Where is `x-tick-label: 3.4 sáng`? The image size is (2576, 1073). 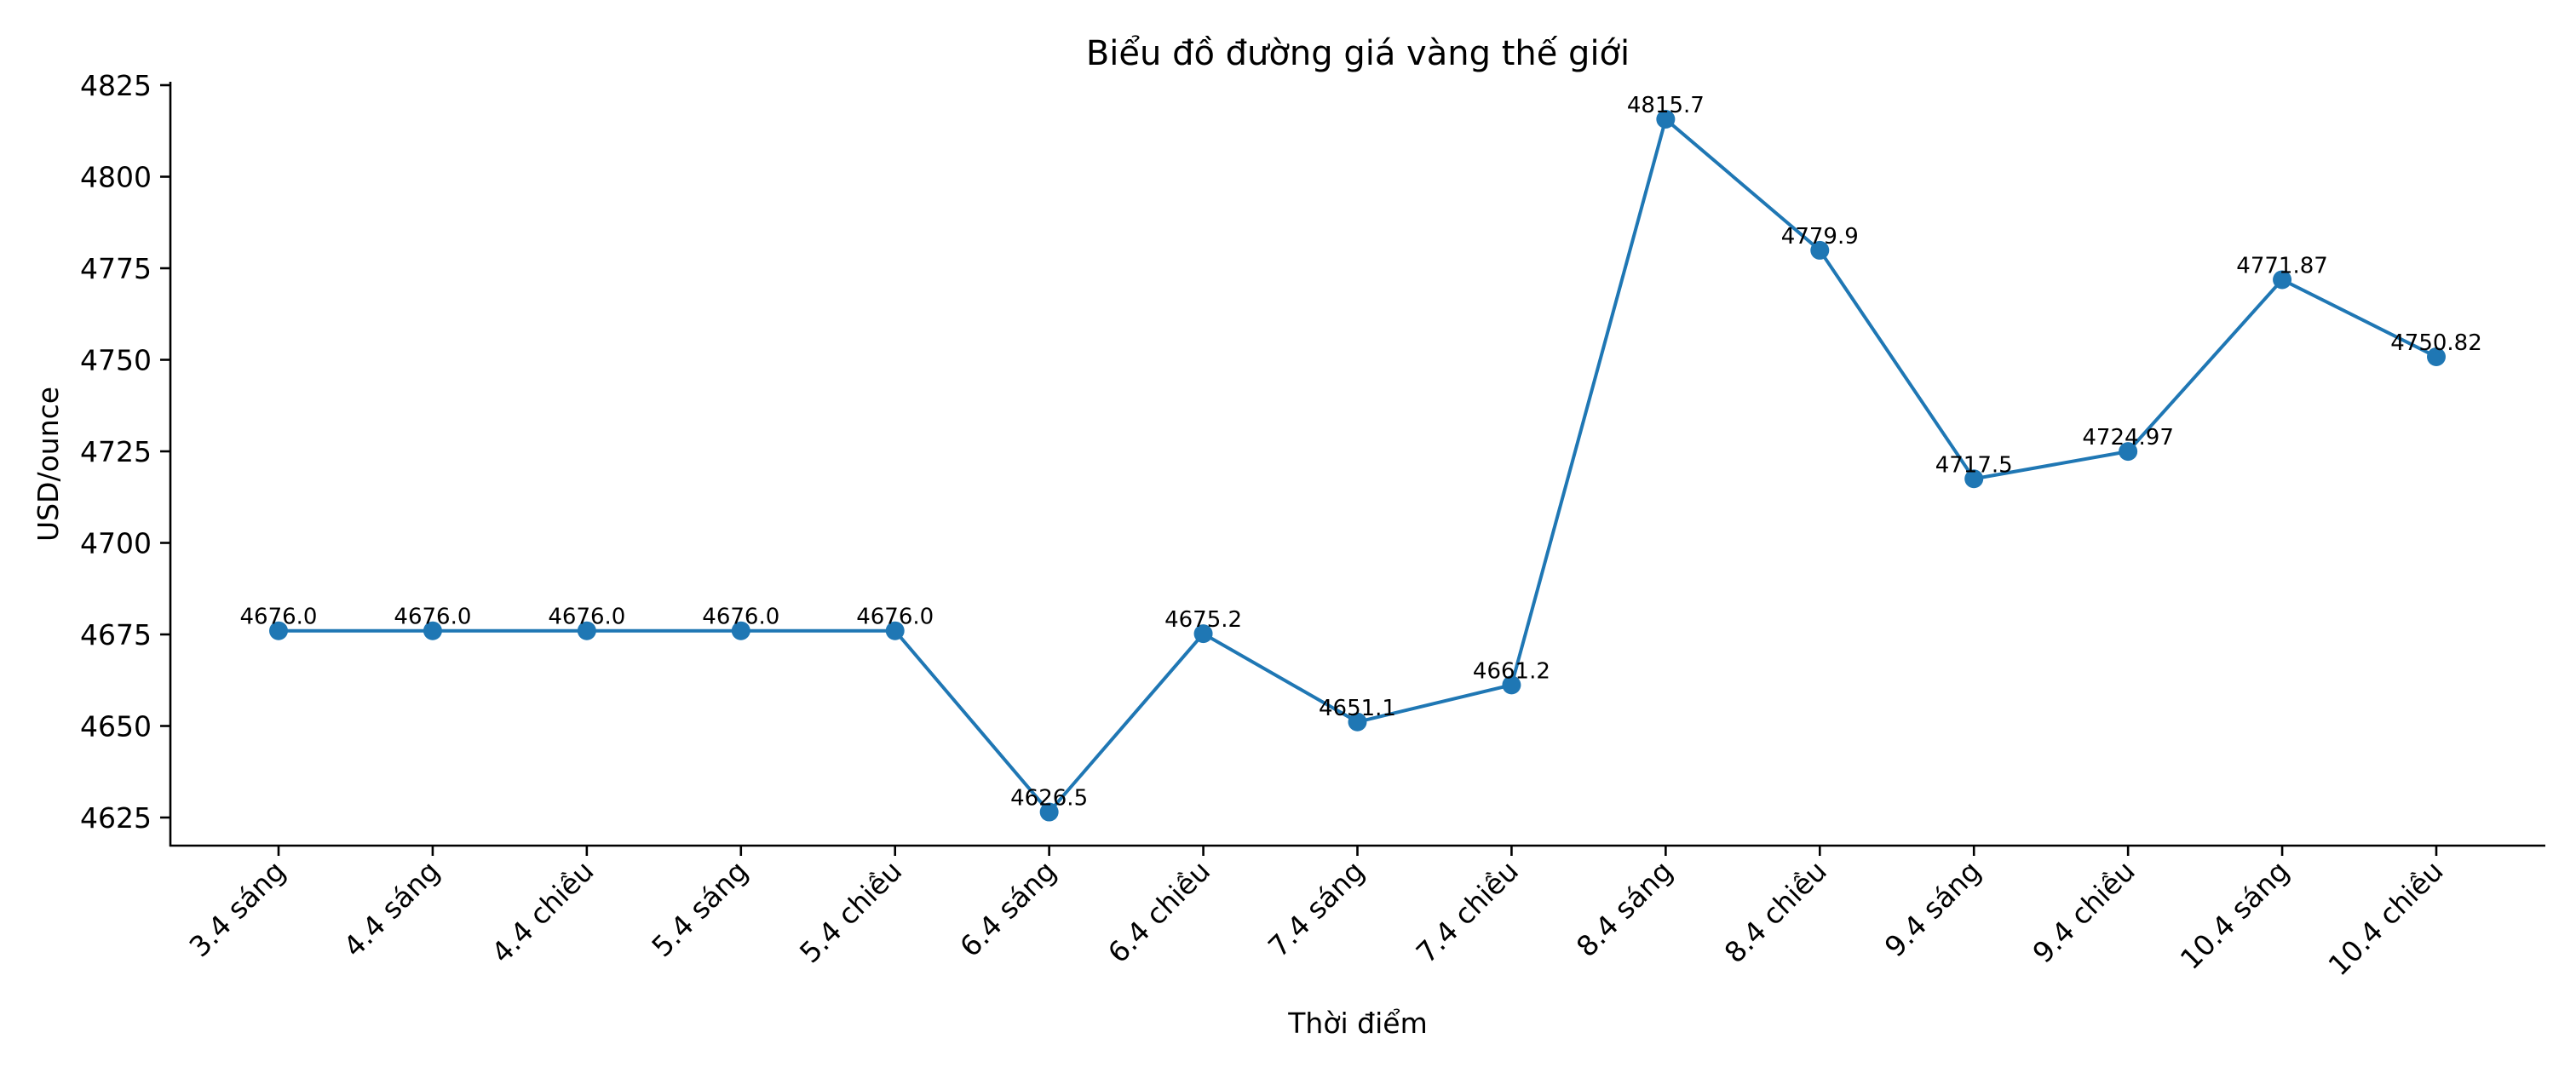
x-tick-label: 3.4 sáng is located at coordinates (237, 908).